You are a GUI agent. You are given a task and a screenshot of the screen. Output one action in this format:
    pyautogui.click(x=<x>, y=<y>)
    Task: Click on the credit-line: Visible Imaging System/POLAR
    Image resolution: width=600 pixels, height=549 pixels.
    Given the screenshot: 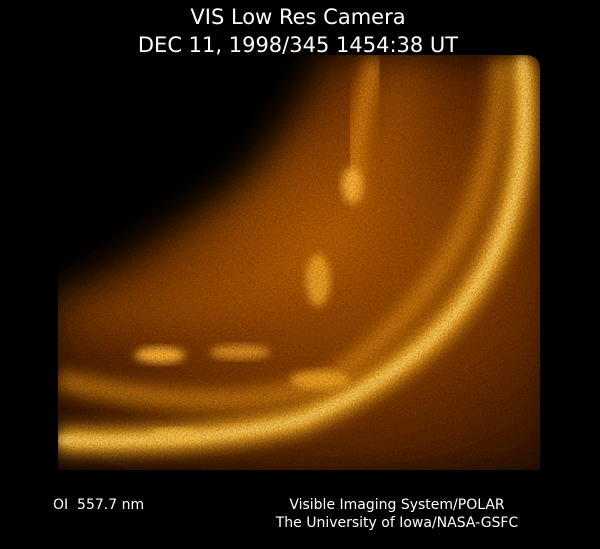 What is the action you would take?
    pyautogui.click(x=397, y=505)
    